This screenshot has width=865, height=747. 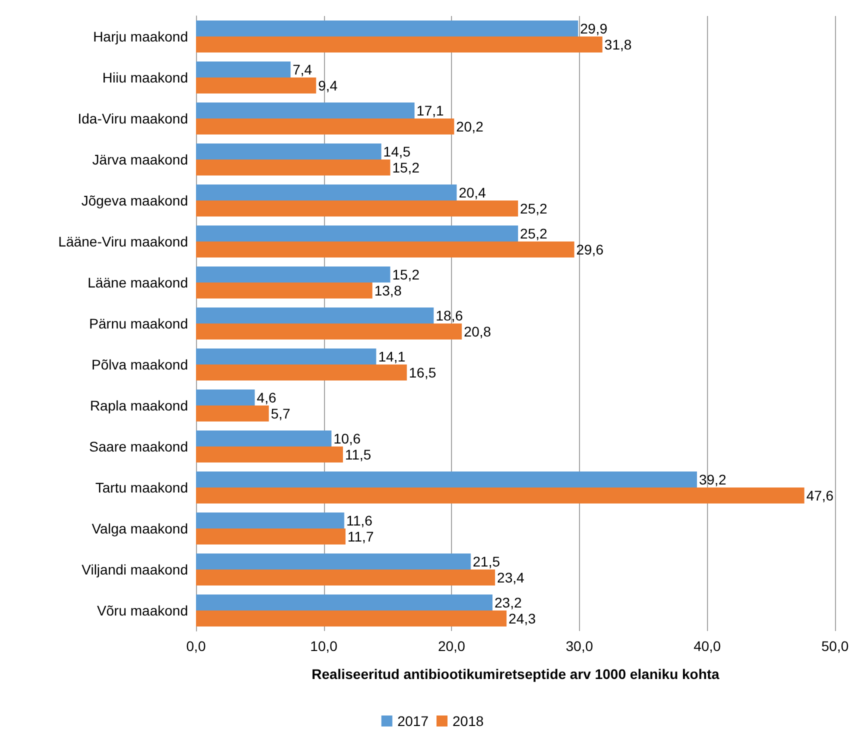 What do you see at coordinates (430, 110) in the screenshot?
I see `data-label: 17,1` at bounding box center [430, 110].